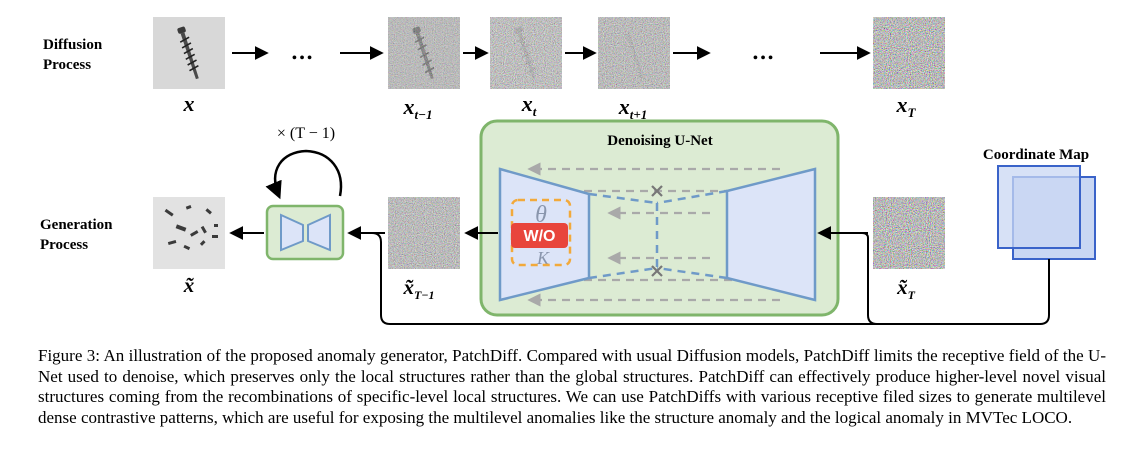 The image size is (1135, 474). What do you see at coordinates (76, 225) in the screenshot?
I see `generation-label-line1: Generation` at bounding box center [76, 225].